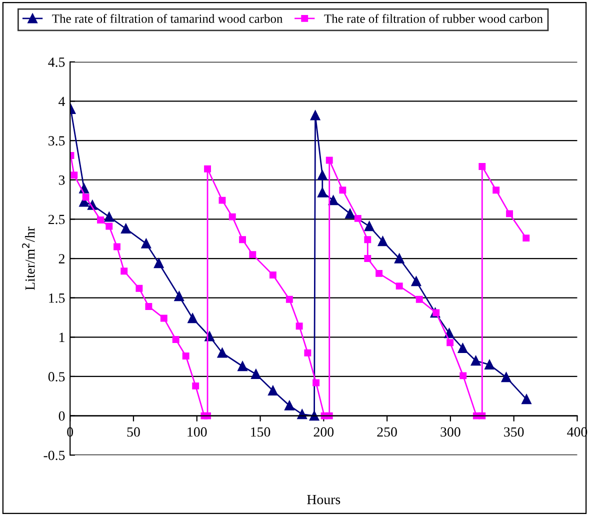 The height and width of the screenshot is (516, 589). Describe the element at coordinates (56, 141) in the screenshot. I see `y-tick-label: 3.5` at that location.